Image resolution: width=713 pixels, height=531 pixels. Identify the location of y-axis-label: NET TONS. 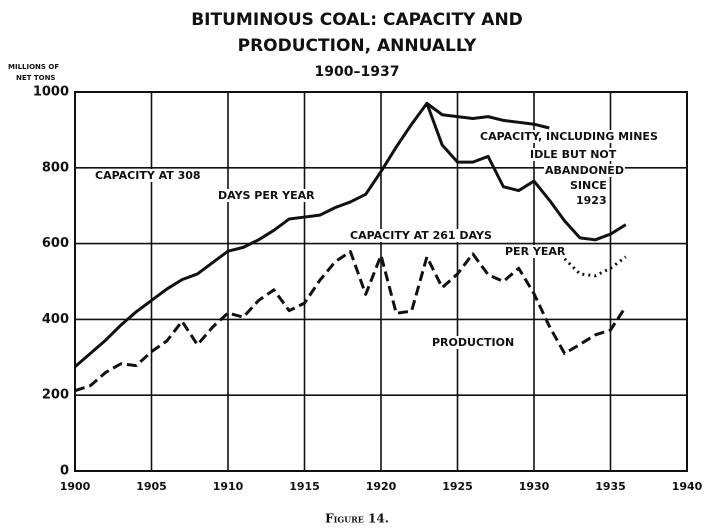
(35, 78).